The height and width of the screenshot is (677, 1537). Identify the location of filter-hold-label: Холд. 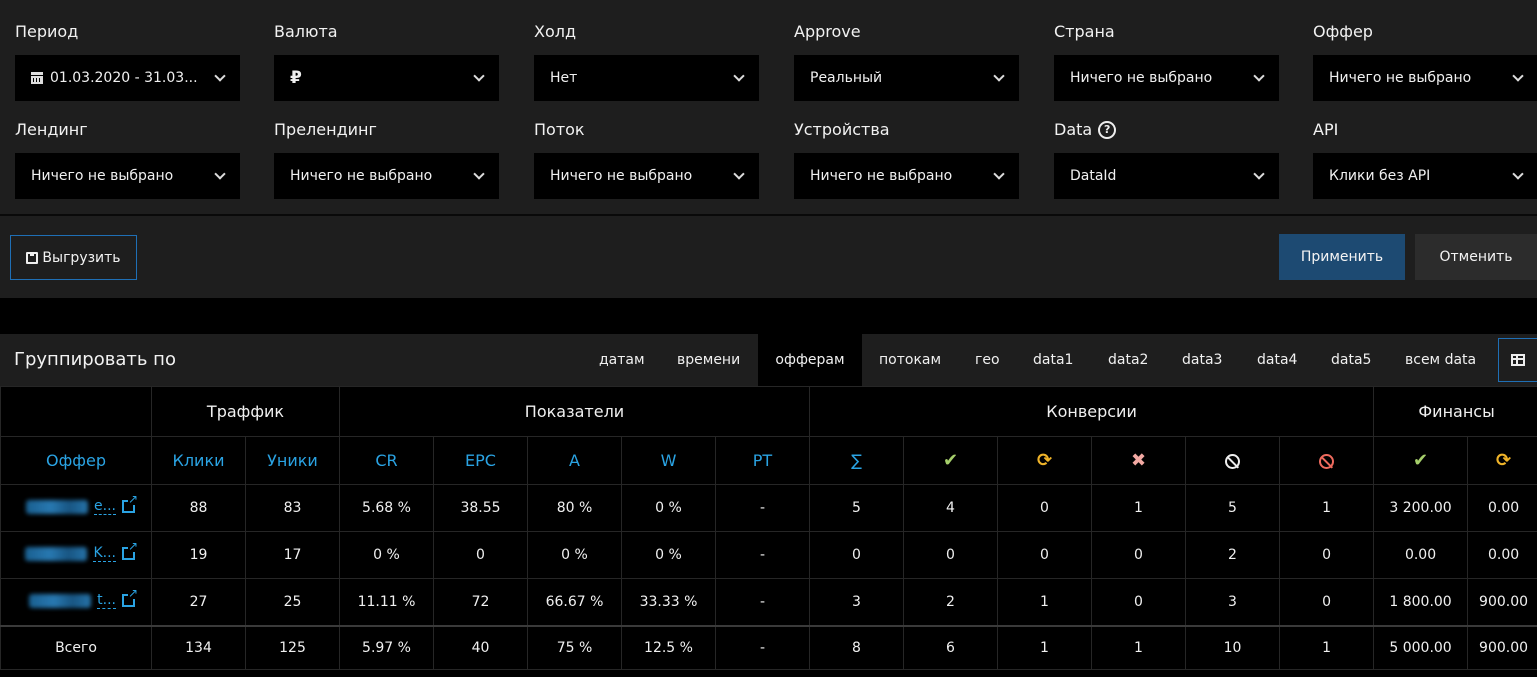
(555, 31).